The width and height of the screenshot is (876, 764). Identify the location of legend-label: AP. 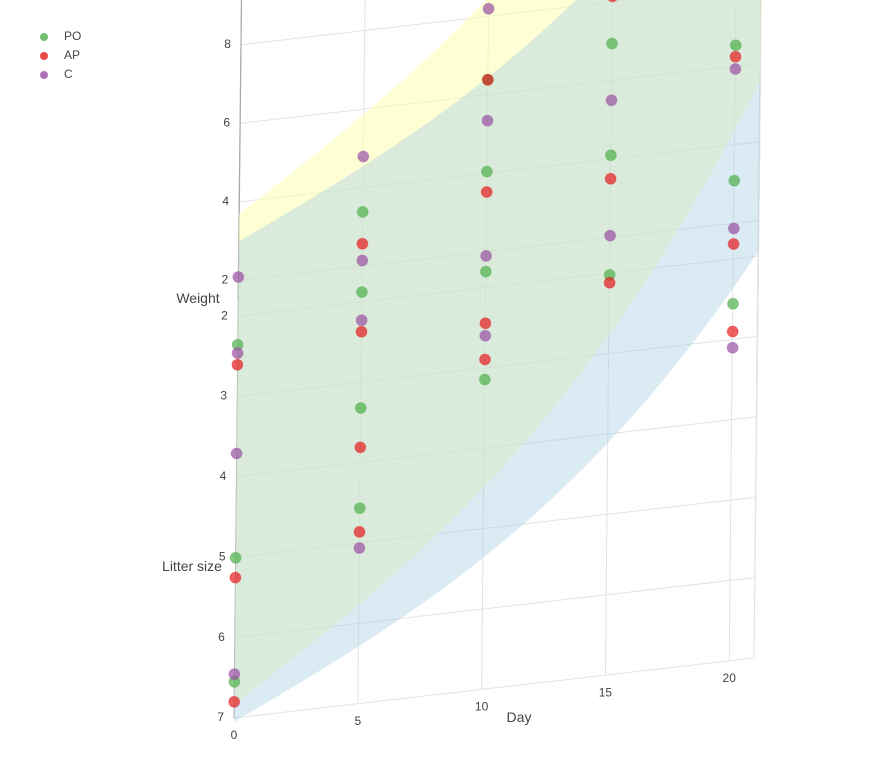
(72, 55).